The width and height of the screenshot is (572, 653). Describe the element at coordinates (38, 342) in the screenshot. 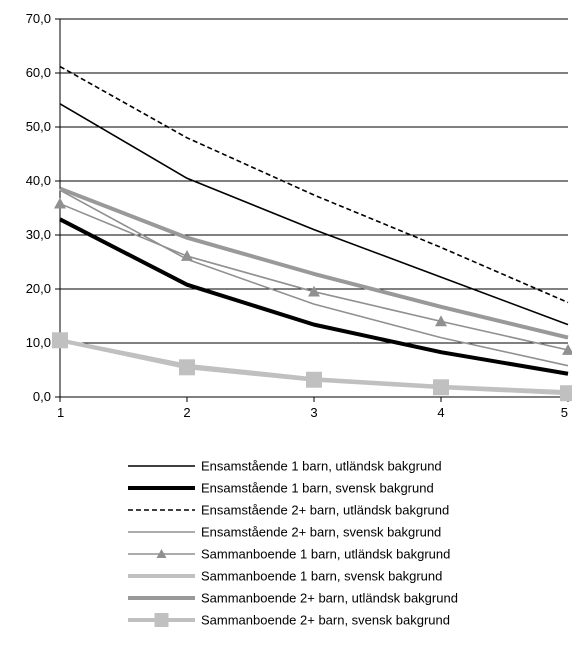

I see `y-tick-label: 10,0` at that location.